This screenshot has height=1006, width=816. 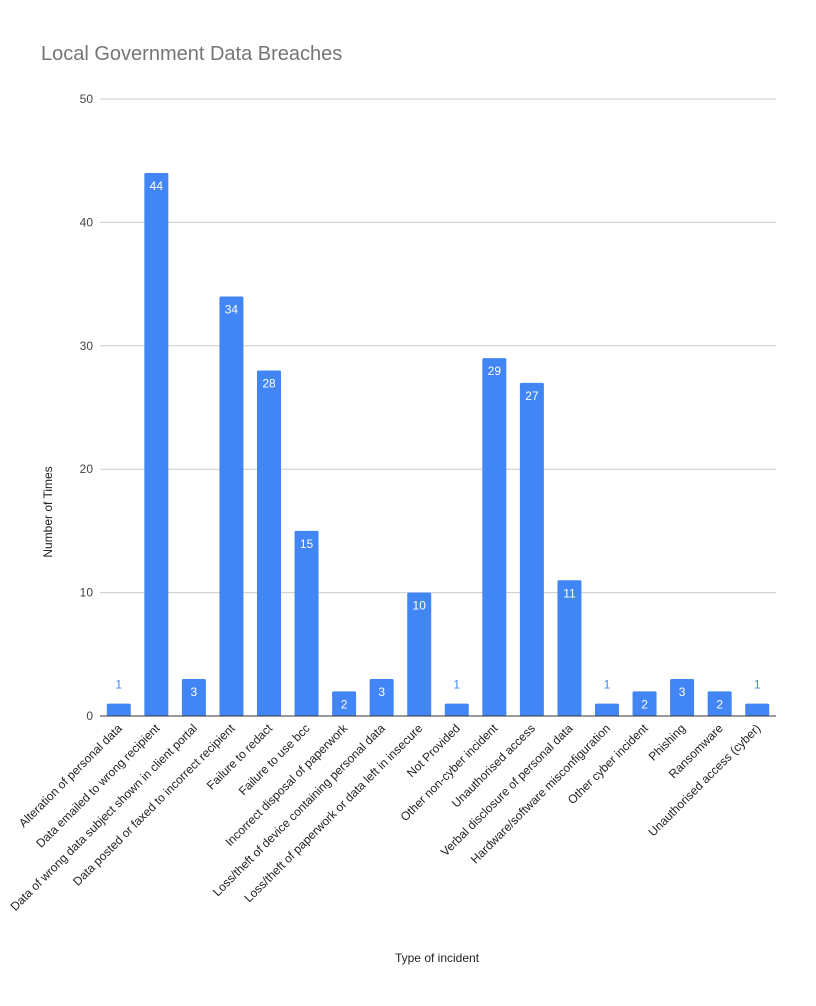 I want to click on y-axis-title: Number of Times, so click(x=48, y=511).